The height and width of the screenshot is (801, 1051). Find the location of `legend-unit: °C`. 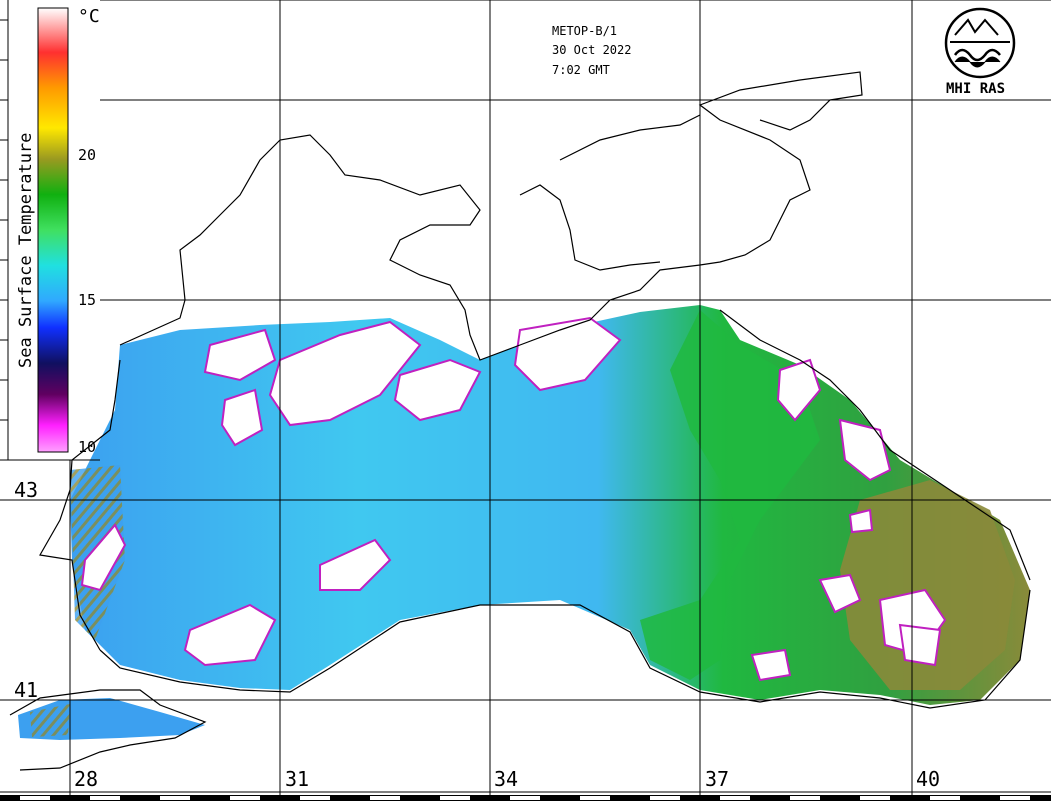

legend-unit: °C is located at coordinates (89, 16).